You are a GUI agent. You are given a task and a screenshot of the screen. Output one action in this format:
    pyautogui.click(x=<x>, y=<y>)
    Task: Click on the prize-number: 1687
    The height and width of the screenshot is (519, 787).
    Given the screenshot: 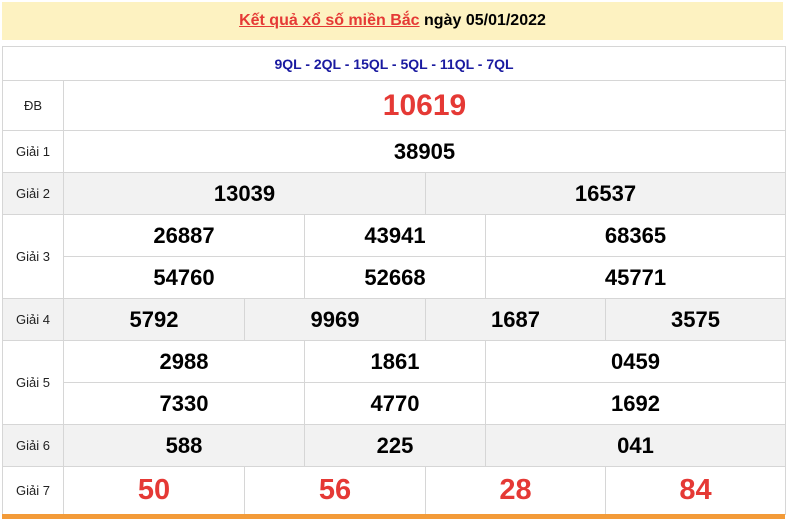 What is the action you would take?
    pyautogui.click(x=515, y=319)
    